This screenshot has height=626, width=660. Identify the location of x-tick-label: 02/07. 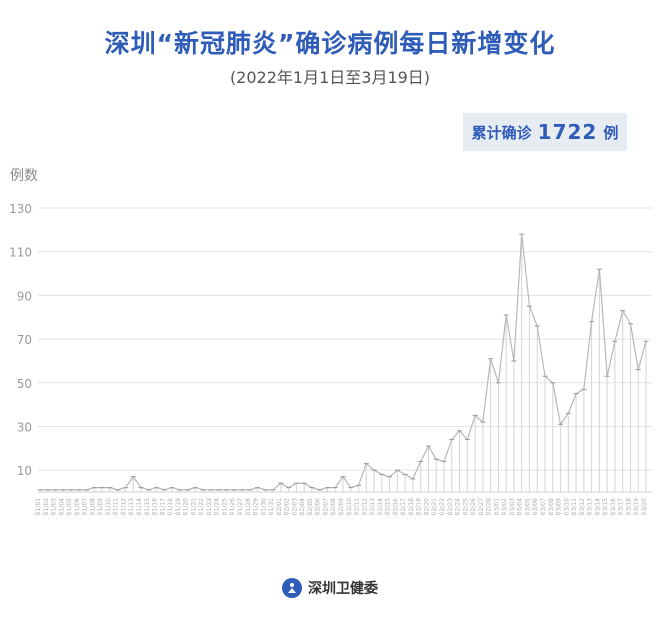
(325, 506).